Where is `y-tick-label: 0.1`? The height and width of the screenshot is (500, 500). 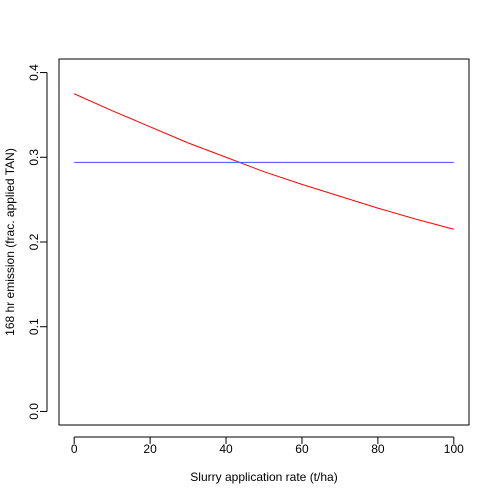 y-tick-label: 0.1 is located at coordinates (34, 326).